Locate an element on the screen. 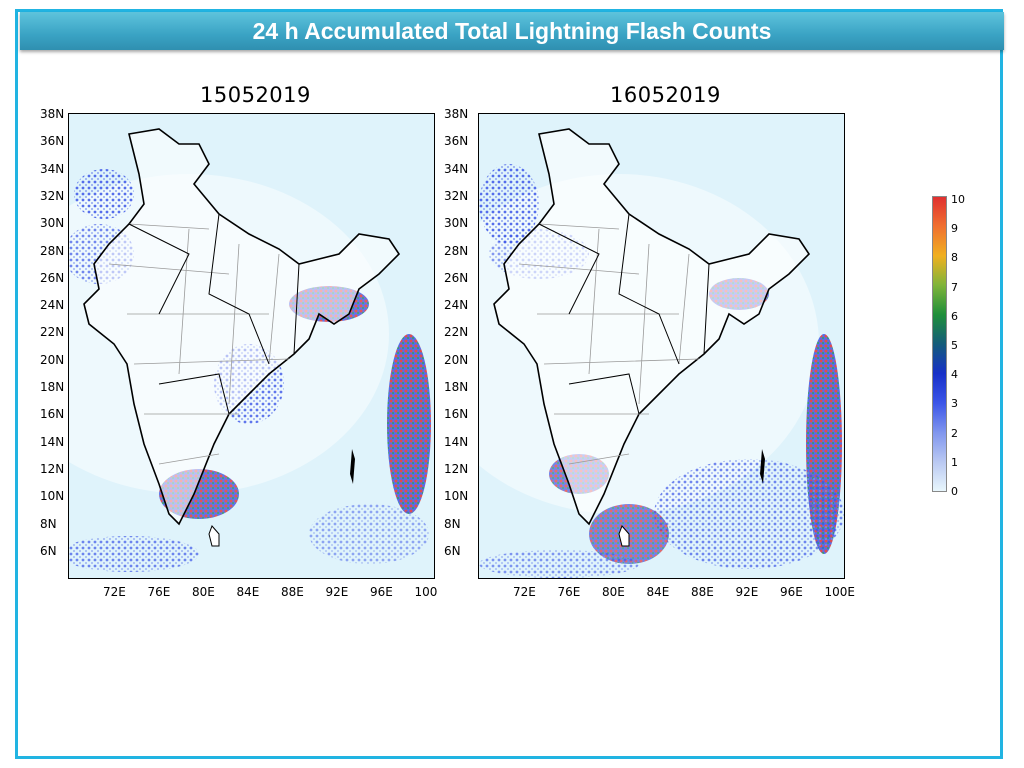  lon-label-right: 80E is located at coordinates (613, 592).